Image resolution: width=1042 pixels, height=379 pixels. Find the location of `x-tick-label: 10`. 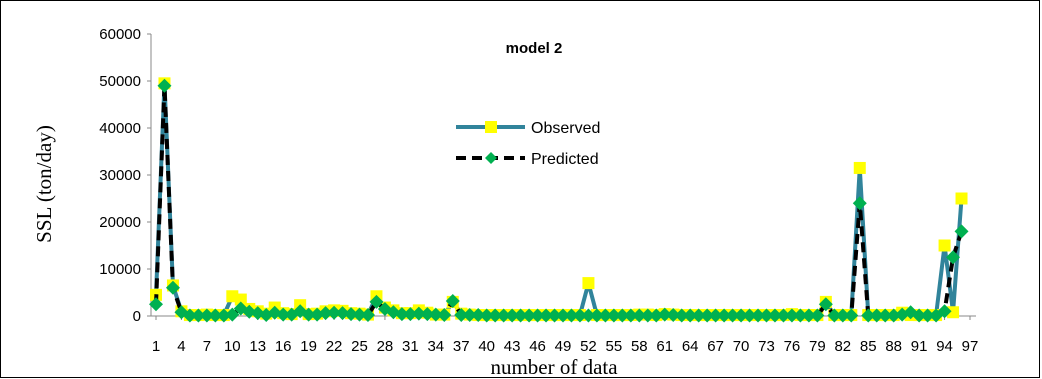

x-tick-label: 10 is located at coordinates (232, 346).